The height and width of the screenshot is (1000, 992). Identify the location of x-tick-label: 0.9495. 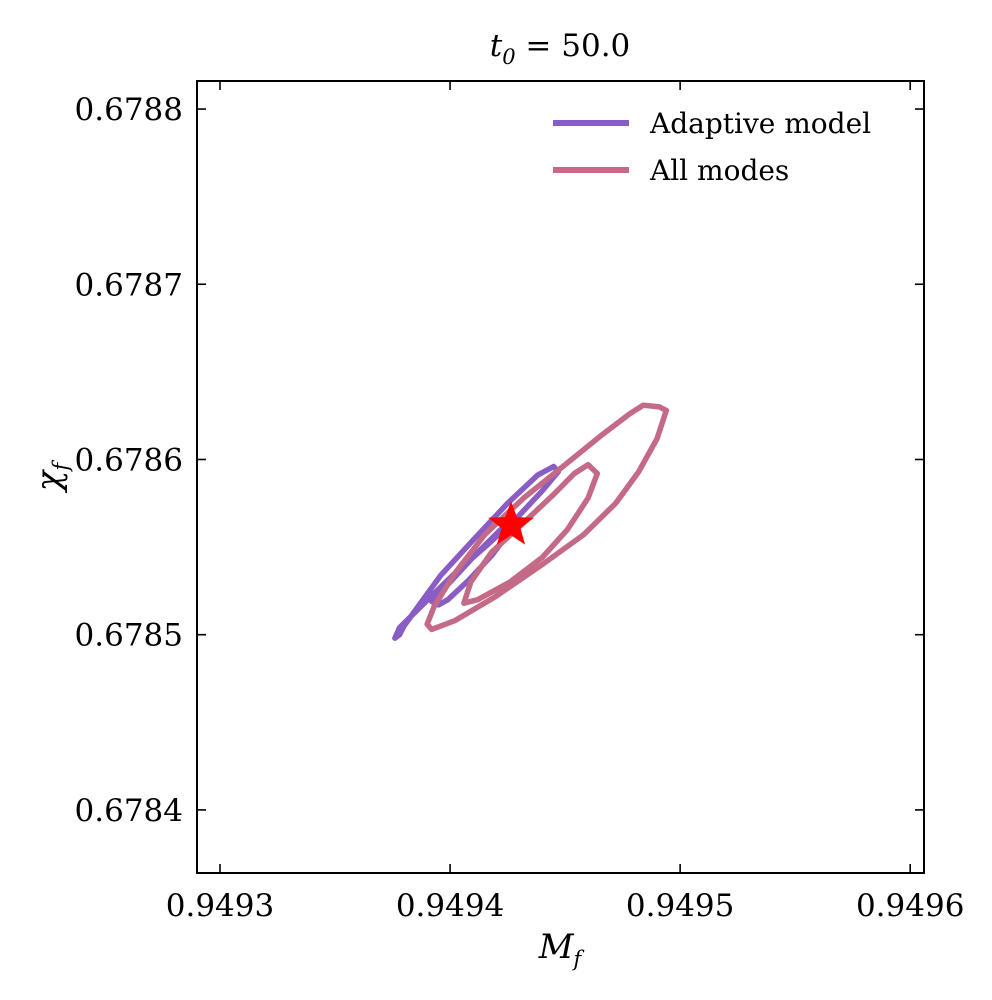
(680, 906).